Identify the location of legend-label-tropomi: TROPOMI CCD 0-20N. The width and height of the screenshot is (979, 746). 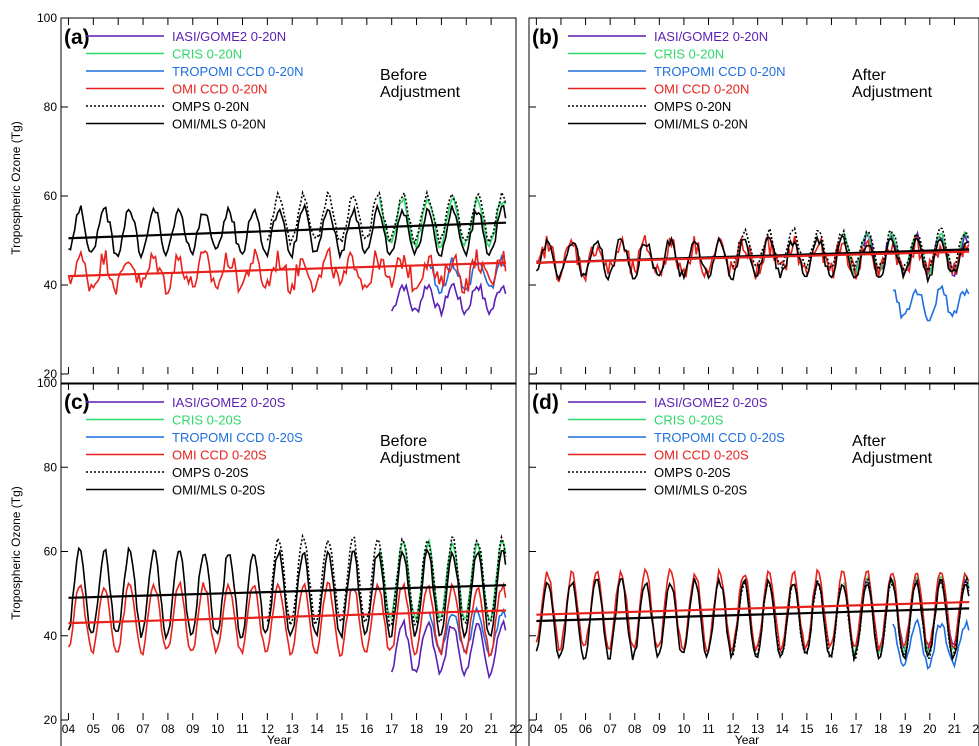
(237, 71).